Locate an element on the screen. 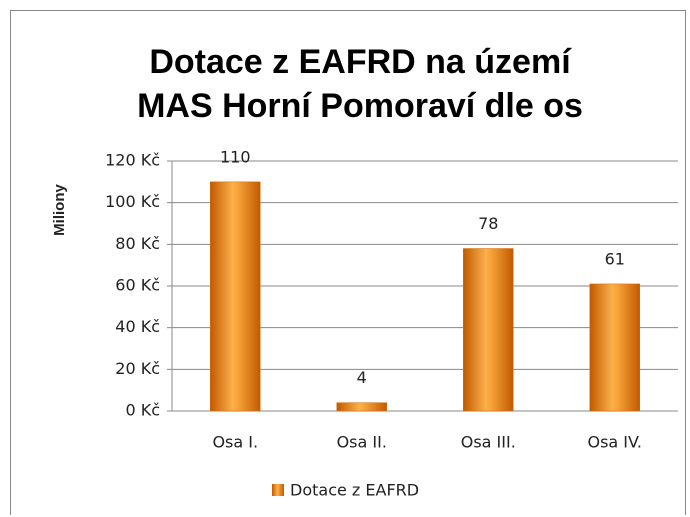  data-label: 110 is located at coordinates (235, 156).